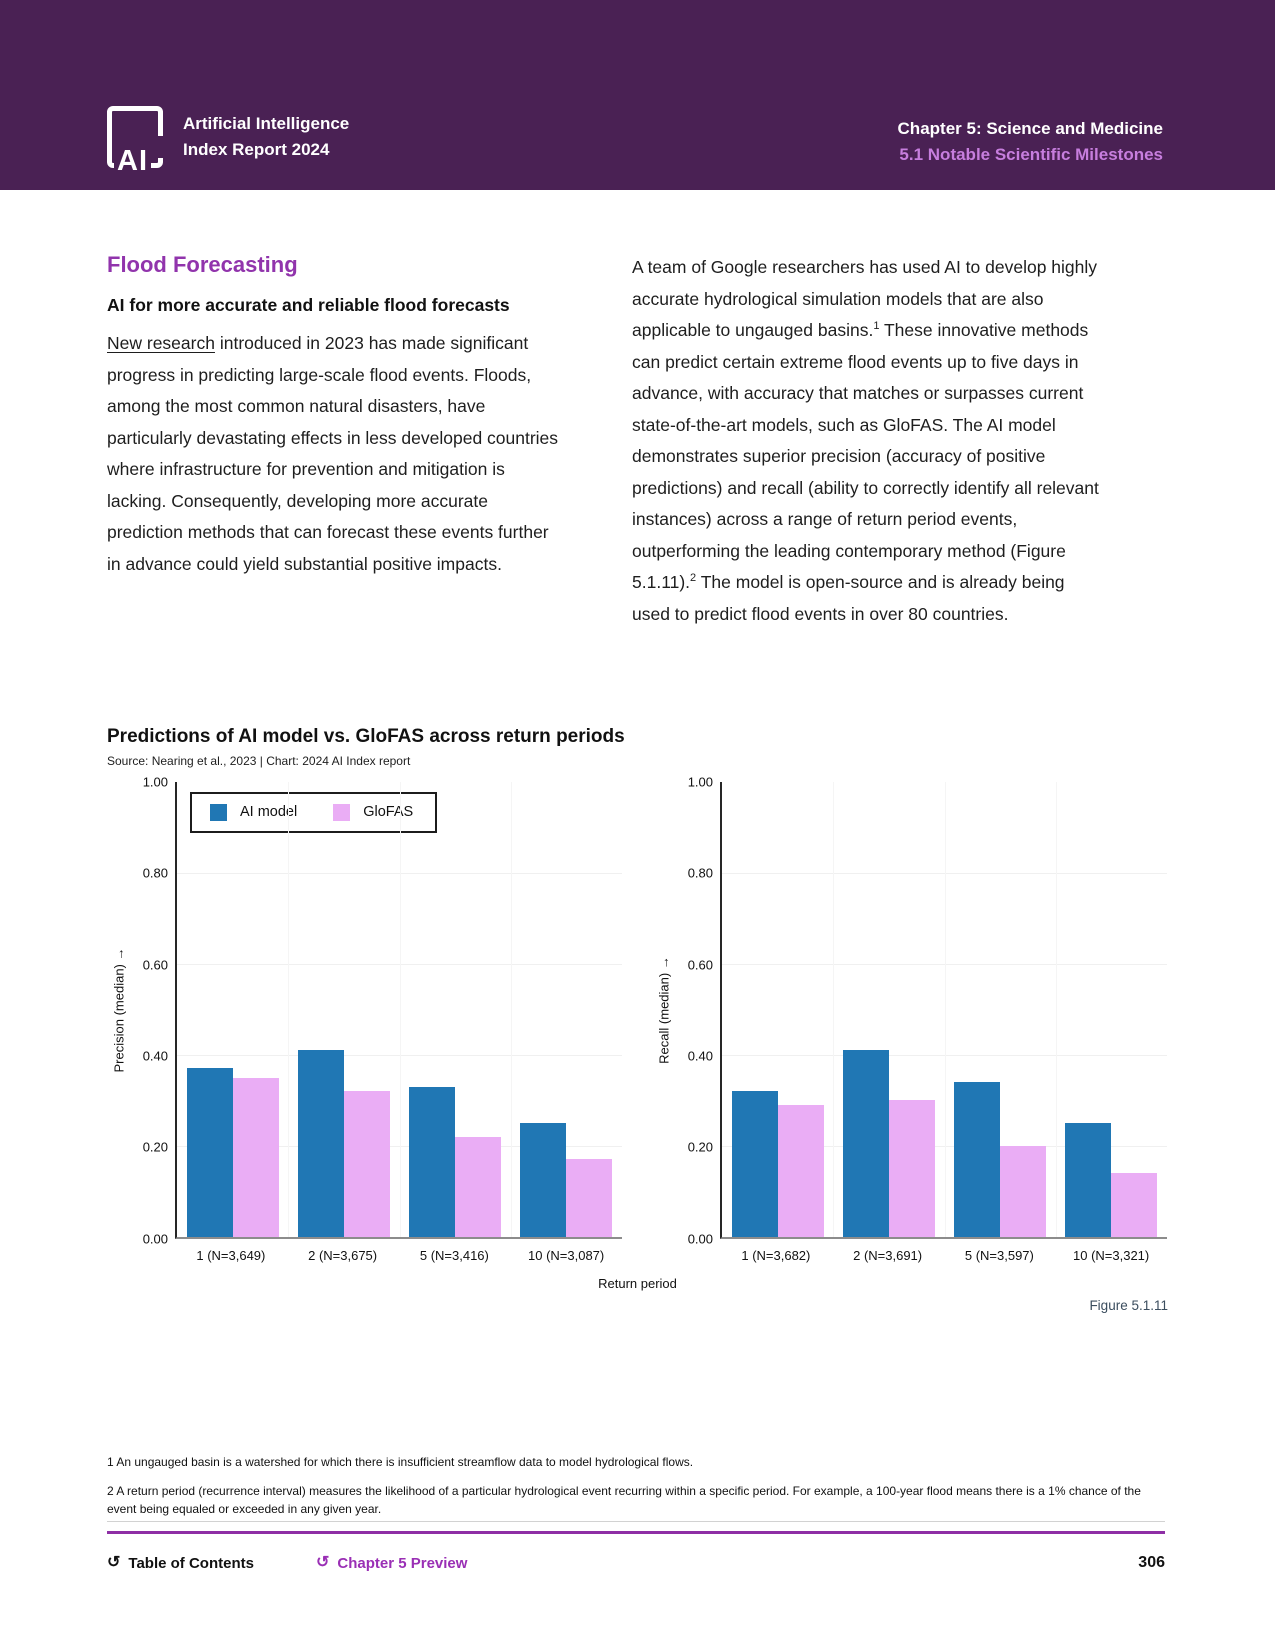 The width and height of the screenshot is (1275, 1650). Describe the element at coordinates (637, 1283) in the screenshot. I see `x-axis-title: Return period` at that location.